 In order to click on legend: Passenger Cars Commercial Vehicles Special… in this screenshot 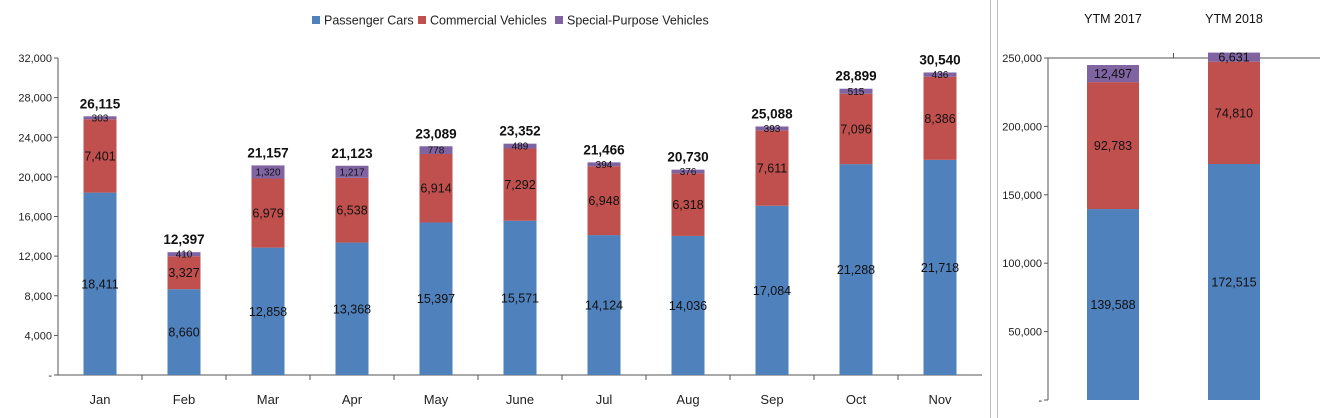, I will do `click(510, 21)`.